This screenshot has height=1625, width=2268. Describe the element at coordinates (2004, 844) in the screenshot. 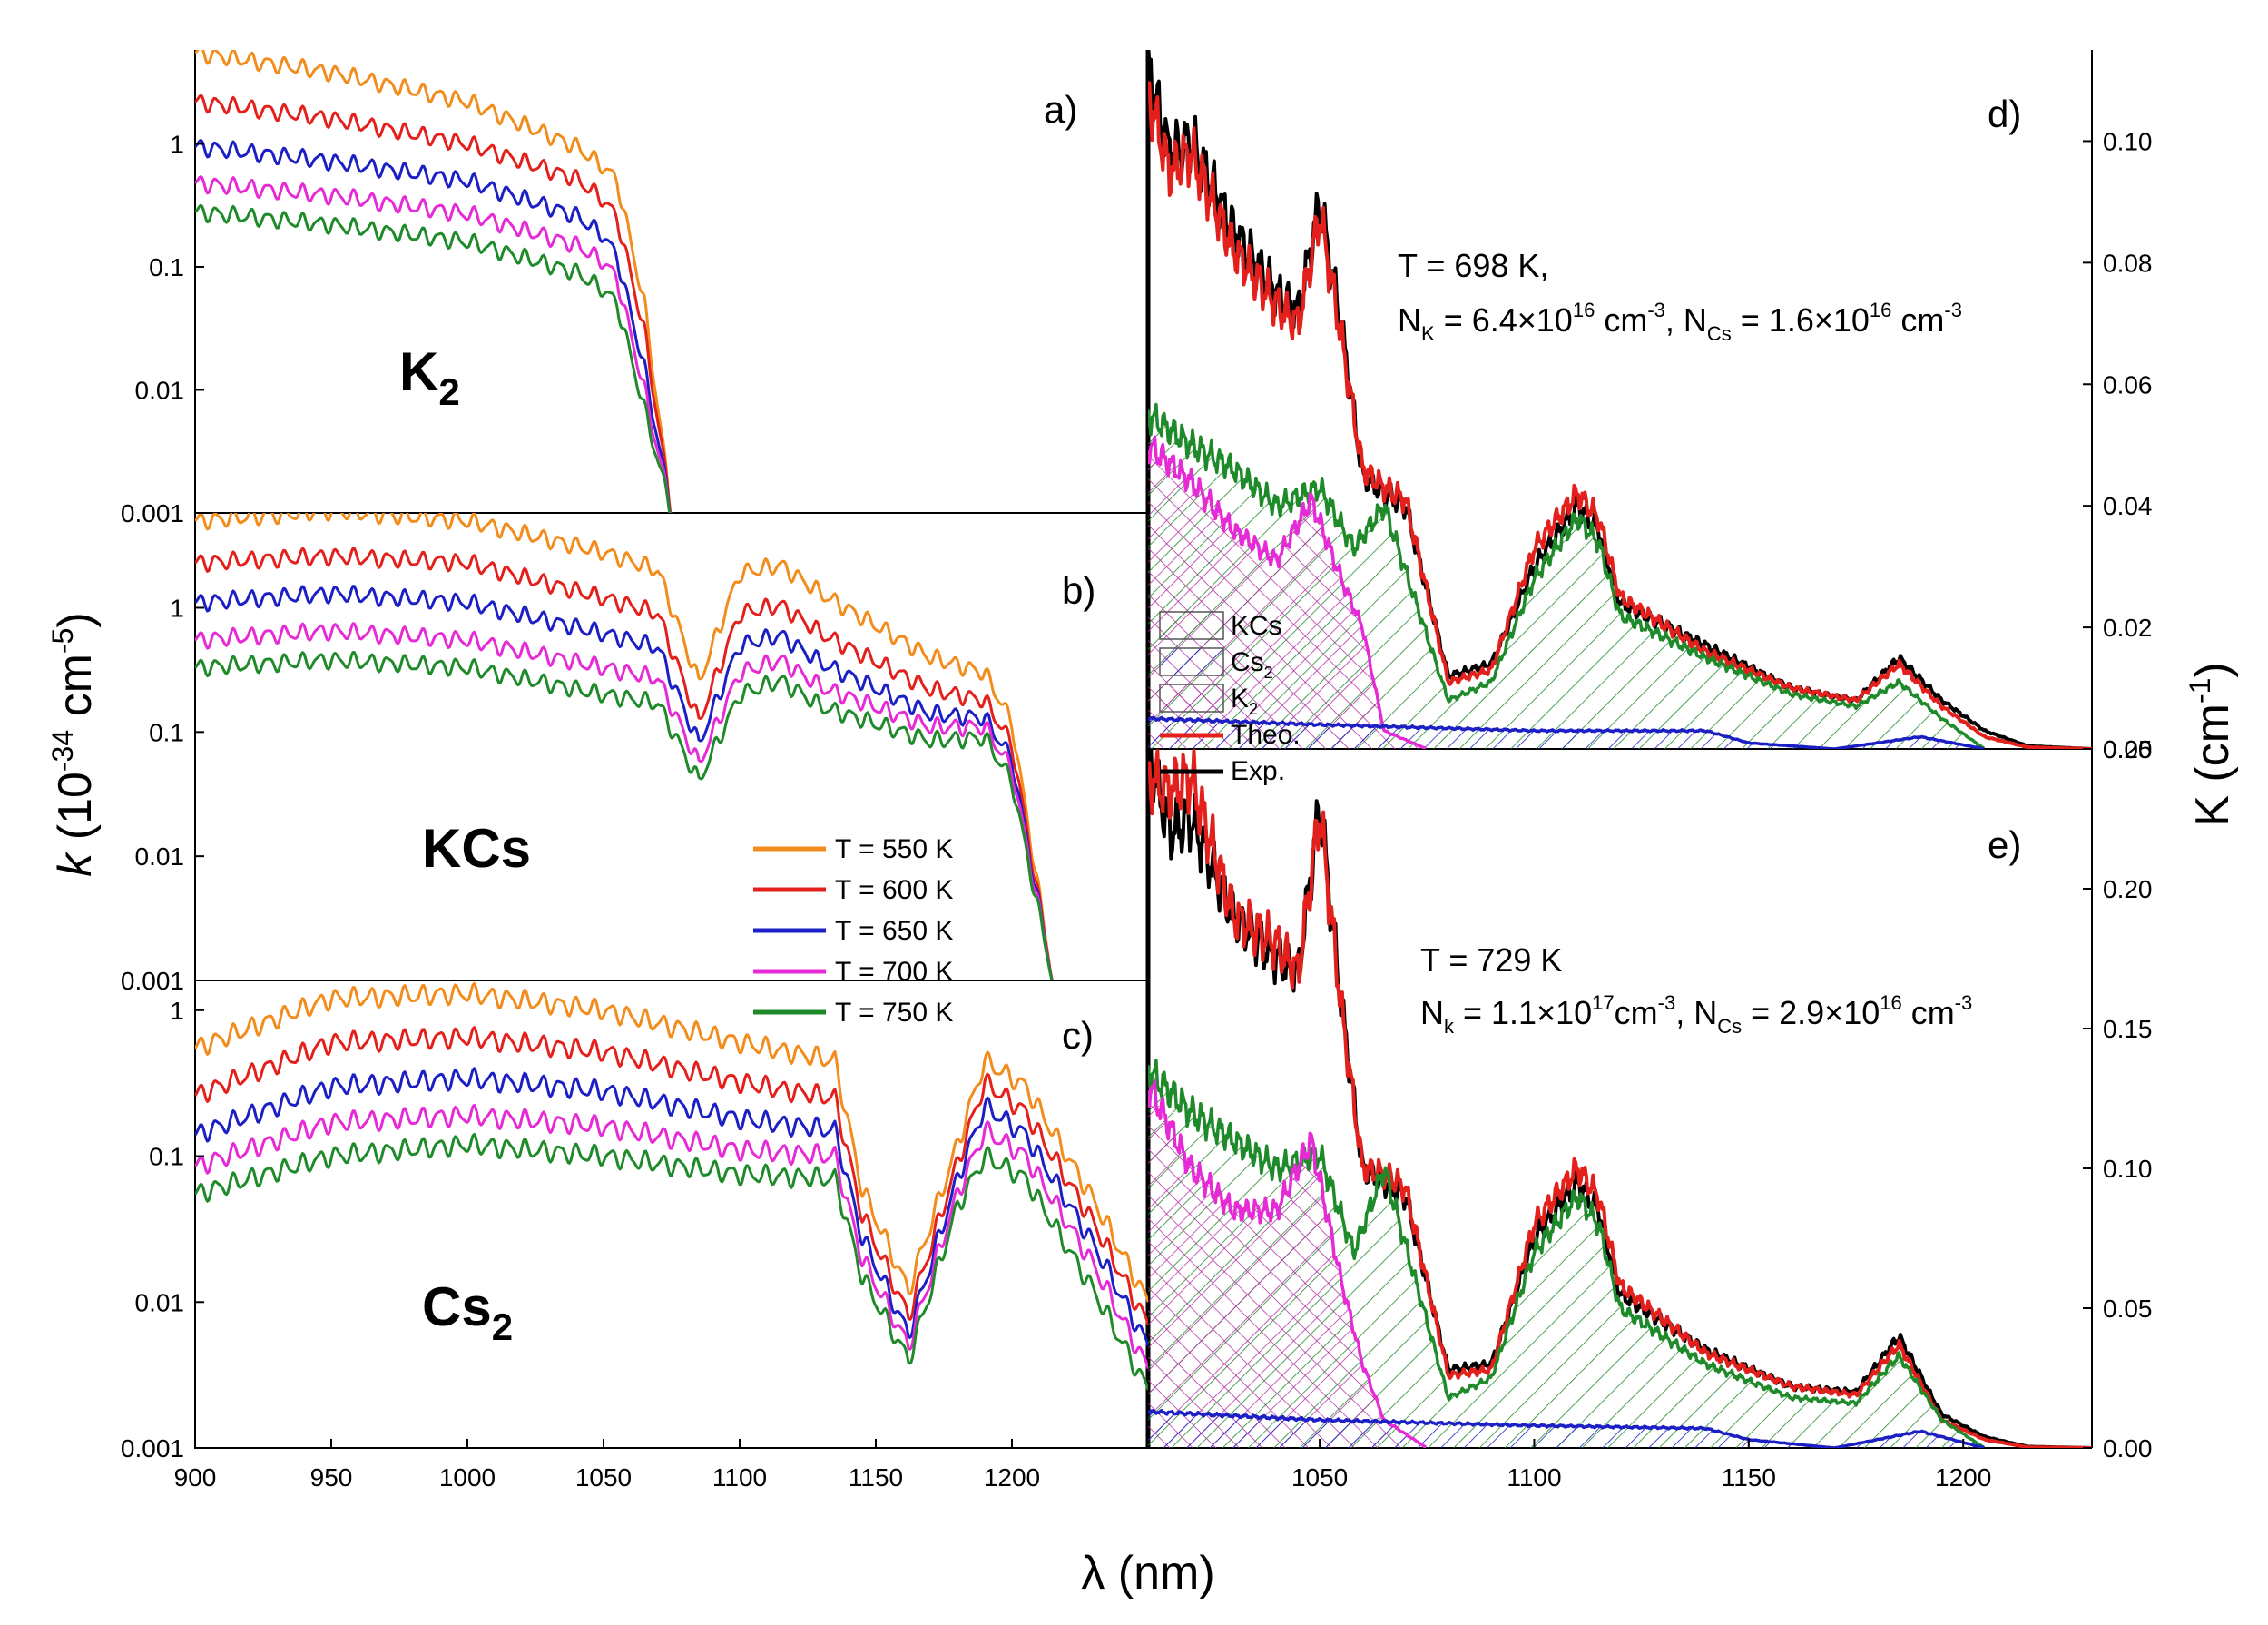

I see `panel-e-letter: e)` at that location.